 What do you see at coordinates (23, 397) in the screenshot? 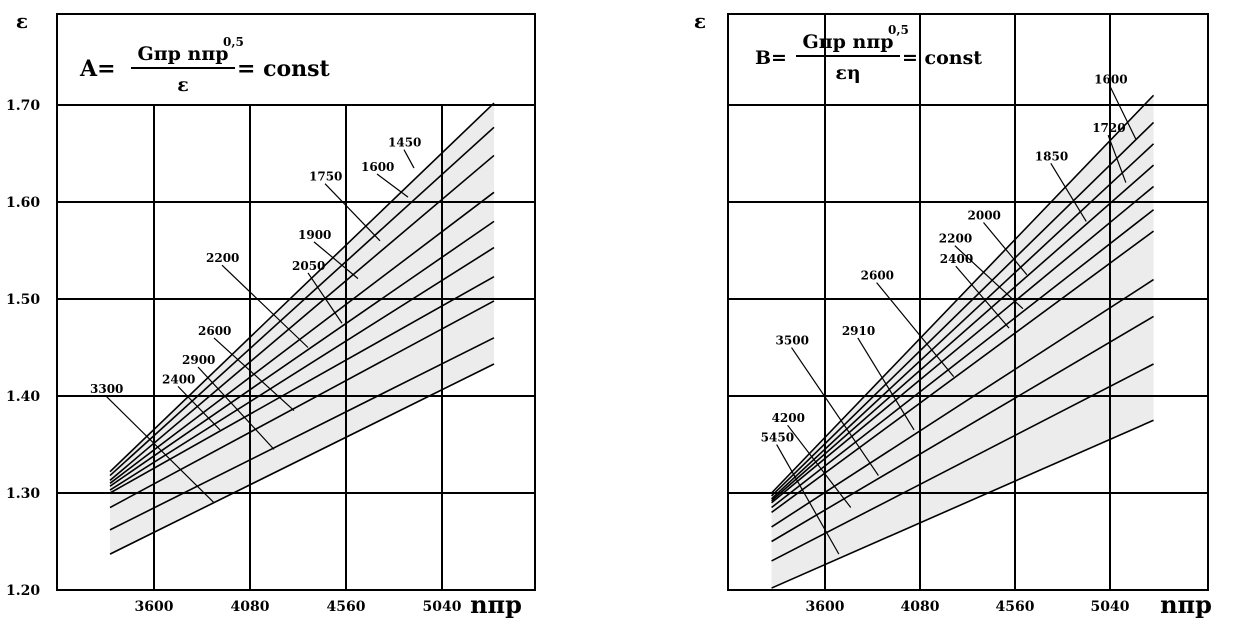
I see `y-tick-label: 1.40` at bounding box center [23, 397].